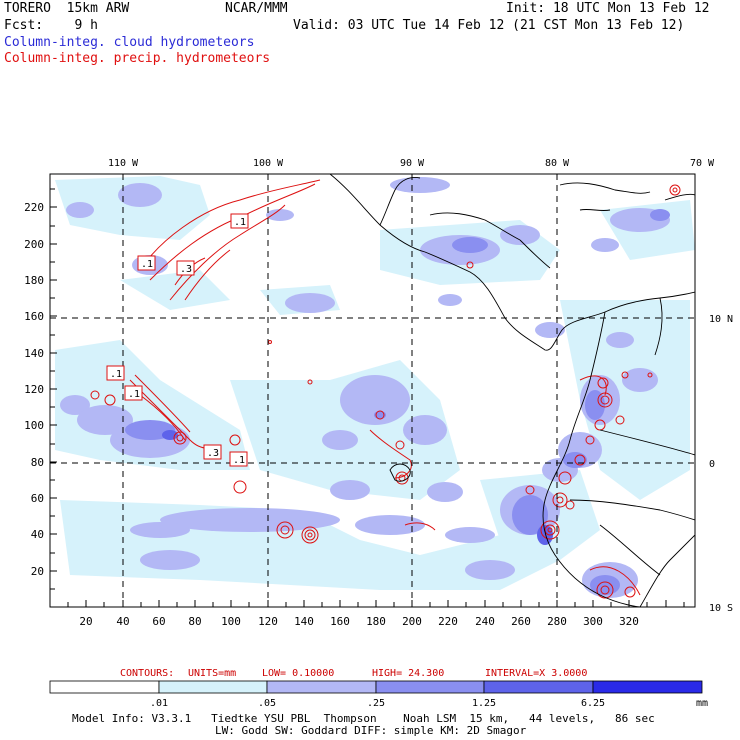  I want to click on x-tick-label: 280, so click(557, 621).